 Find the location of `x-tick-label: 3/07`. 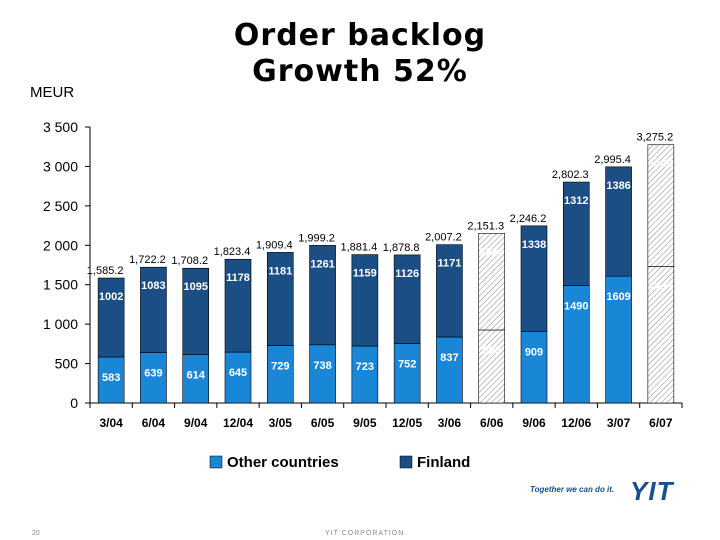

x-tick-label: 3/07 is located at coordinates (619, 423).